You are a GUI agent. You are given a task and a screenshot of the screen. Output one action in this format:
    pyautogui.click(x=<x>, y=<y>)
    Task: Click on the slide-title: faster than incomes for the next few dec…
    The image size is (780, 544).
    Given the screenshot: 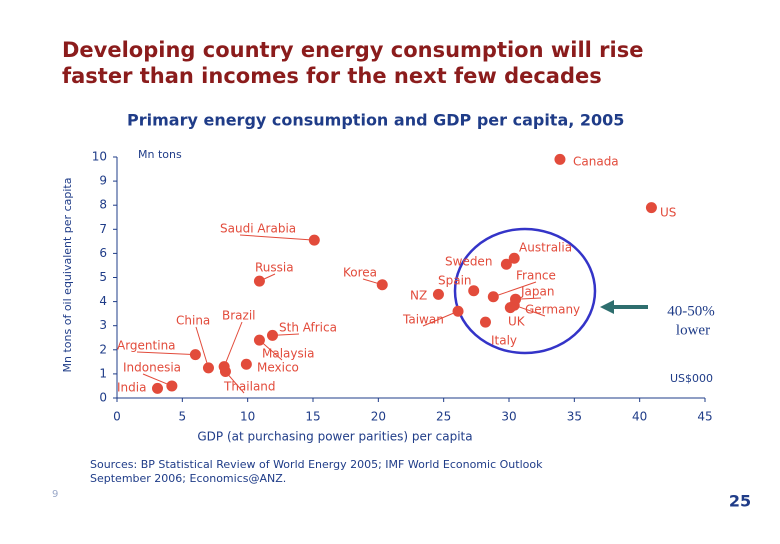 What is the action you would take?
    pyautogui.click(x=332, y=76)
    